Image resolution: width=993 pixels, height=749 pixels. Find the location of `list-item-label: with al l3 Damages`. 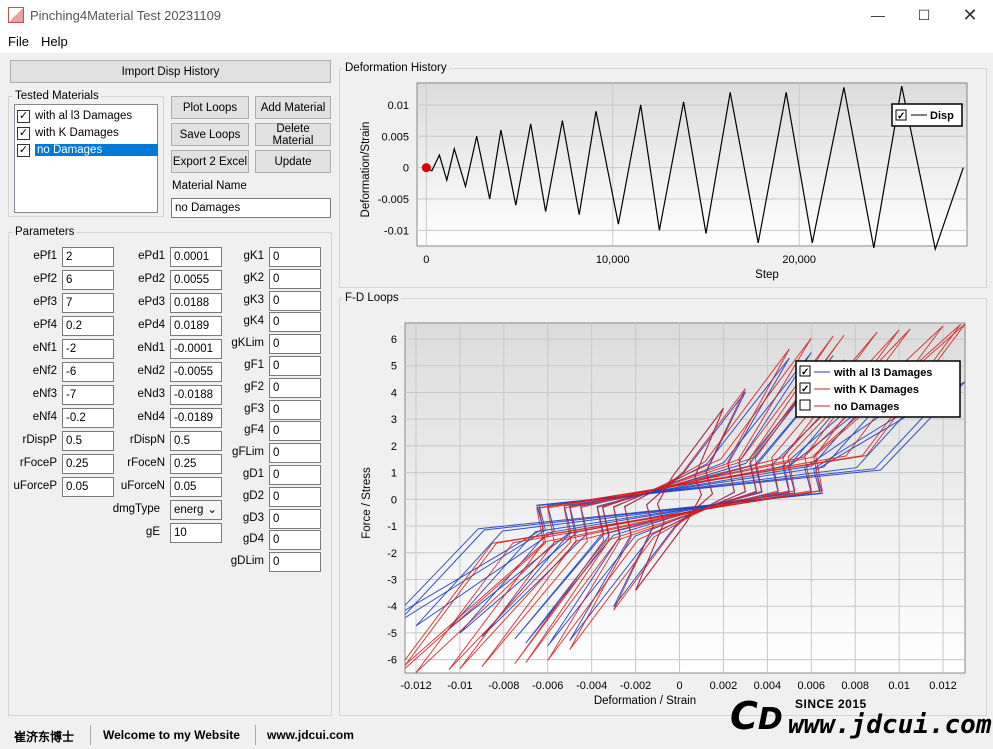

list-item-label: with al l3 Damages is located at coordinates (84, 116).